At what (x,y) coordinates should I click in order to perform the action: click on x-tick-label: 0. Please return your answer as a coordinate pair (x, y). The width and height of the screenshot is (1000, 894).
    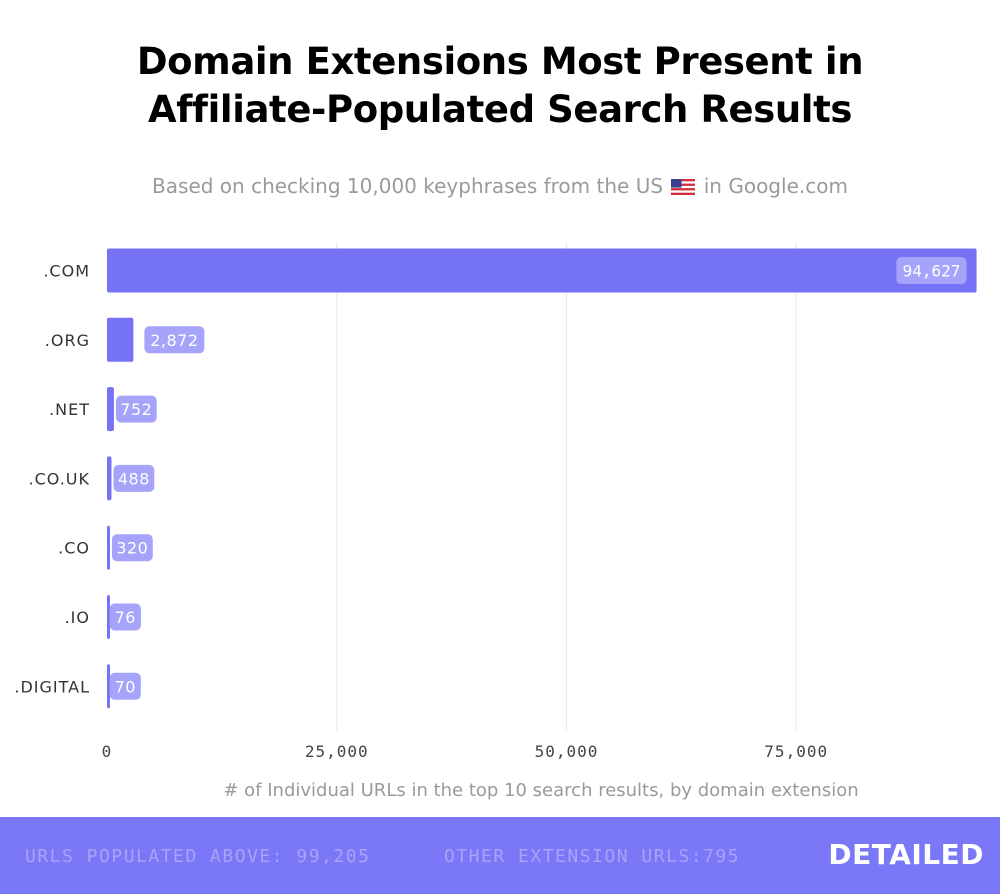
    Looking at the image, I should click on (107, 751).